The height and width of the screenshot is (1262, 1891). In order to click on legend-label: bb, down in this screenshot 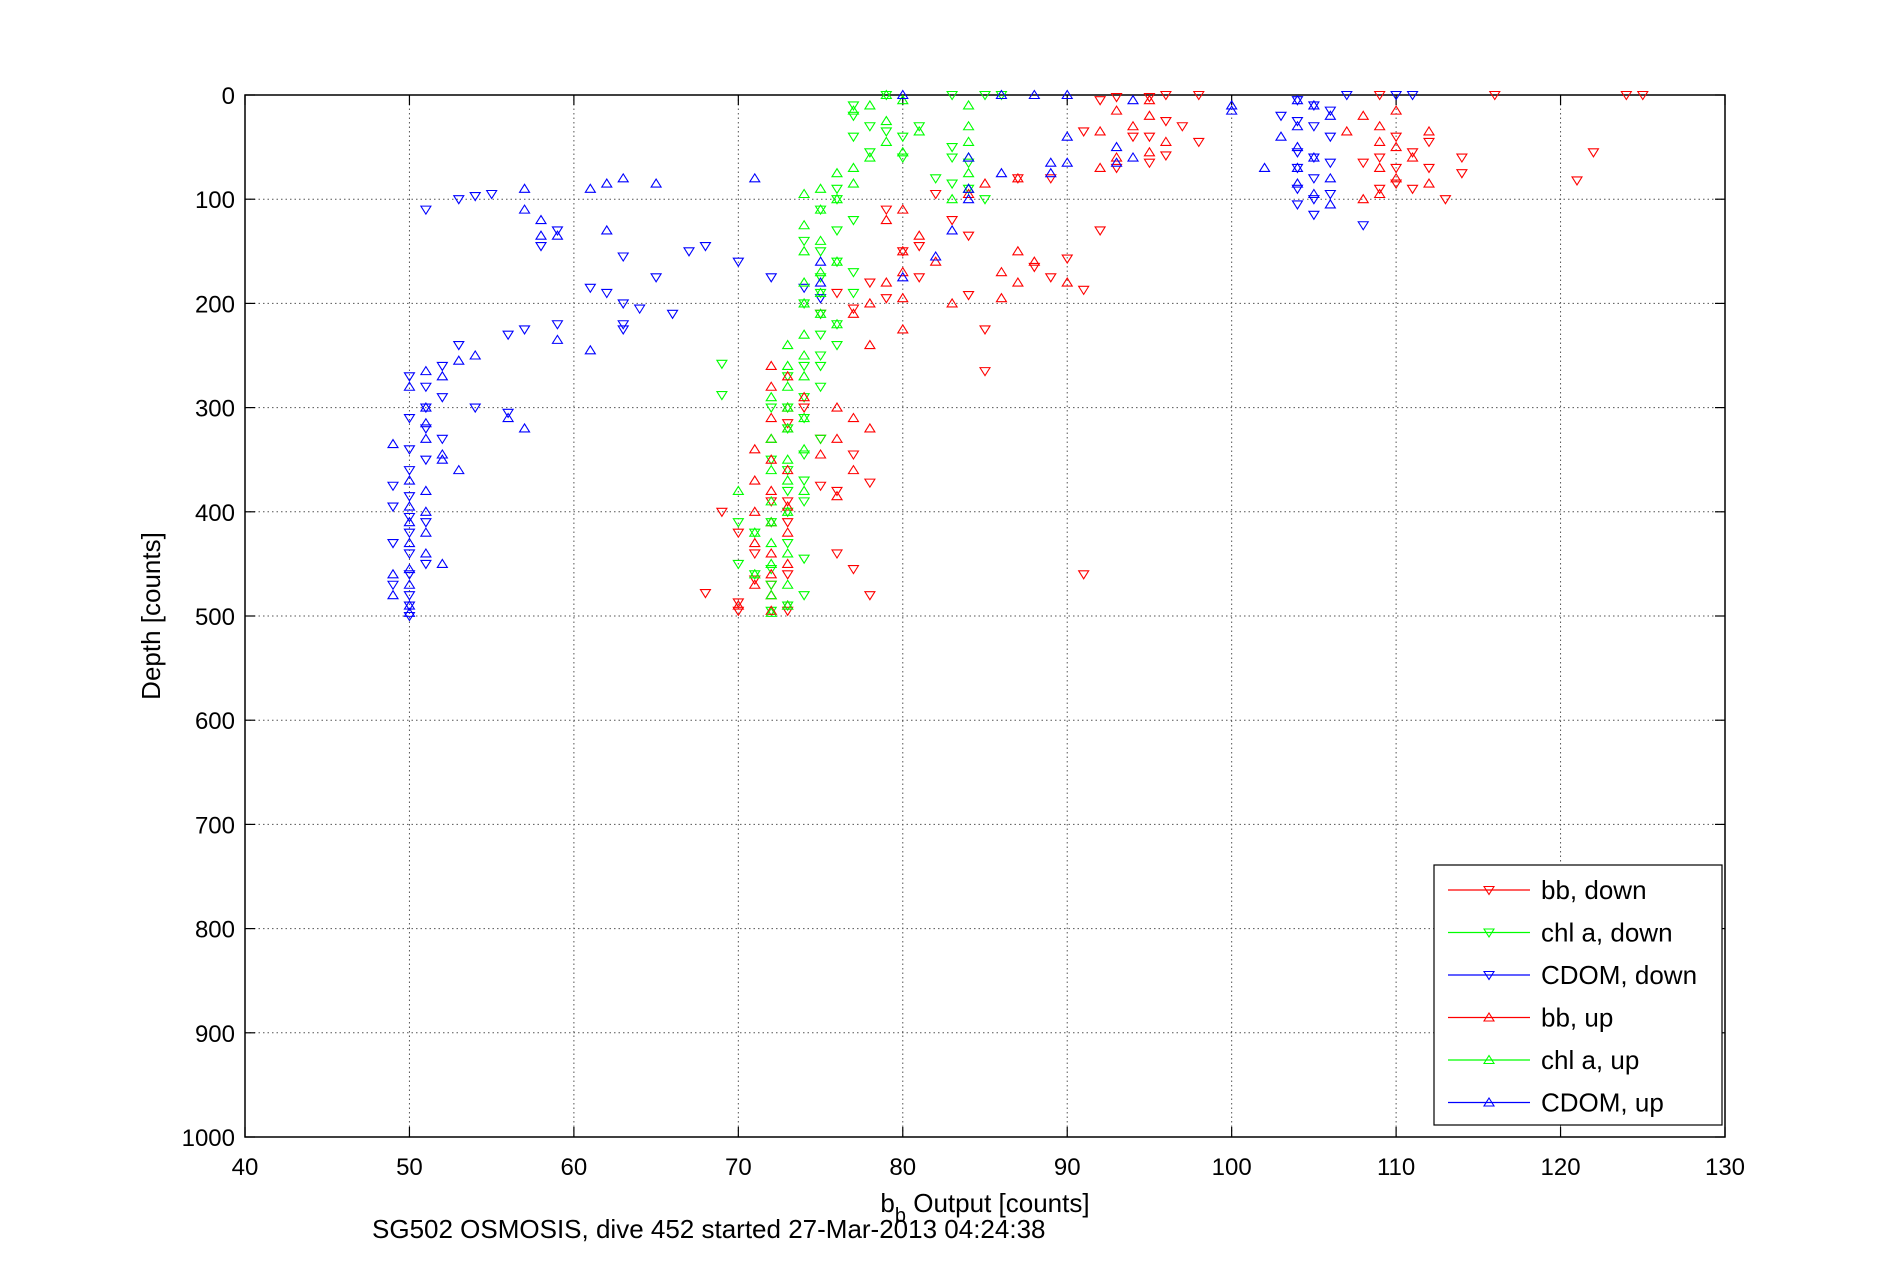, I will do `click(1594, 890)`.